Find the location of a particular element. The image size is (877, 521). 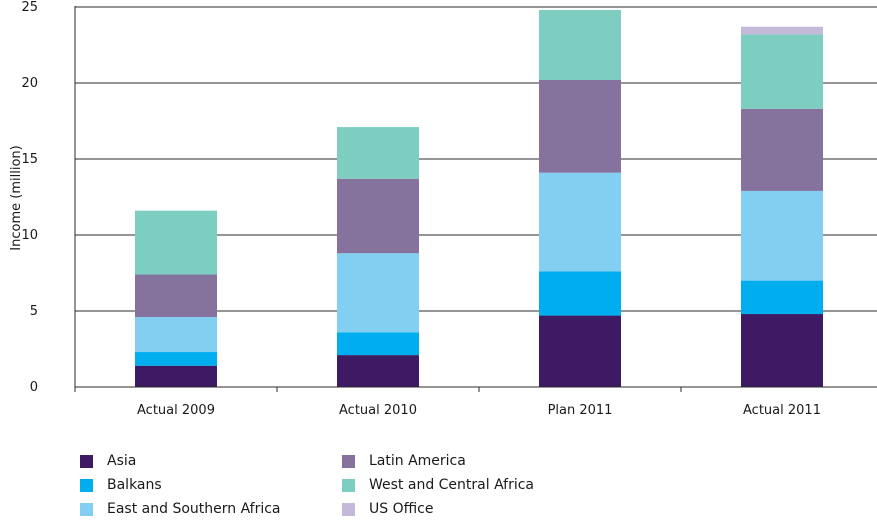

bar-east-and-southern-africa-actual-2011 is located at coordinates (782, 235).